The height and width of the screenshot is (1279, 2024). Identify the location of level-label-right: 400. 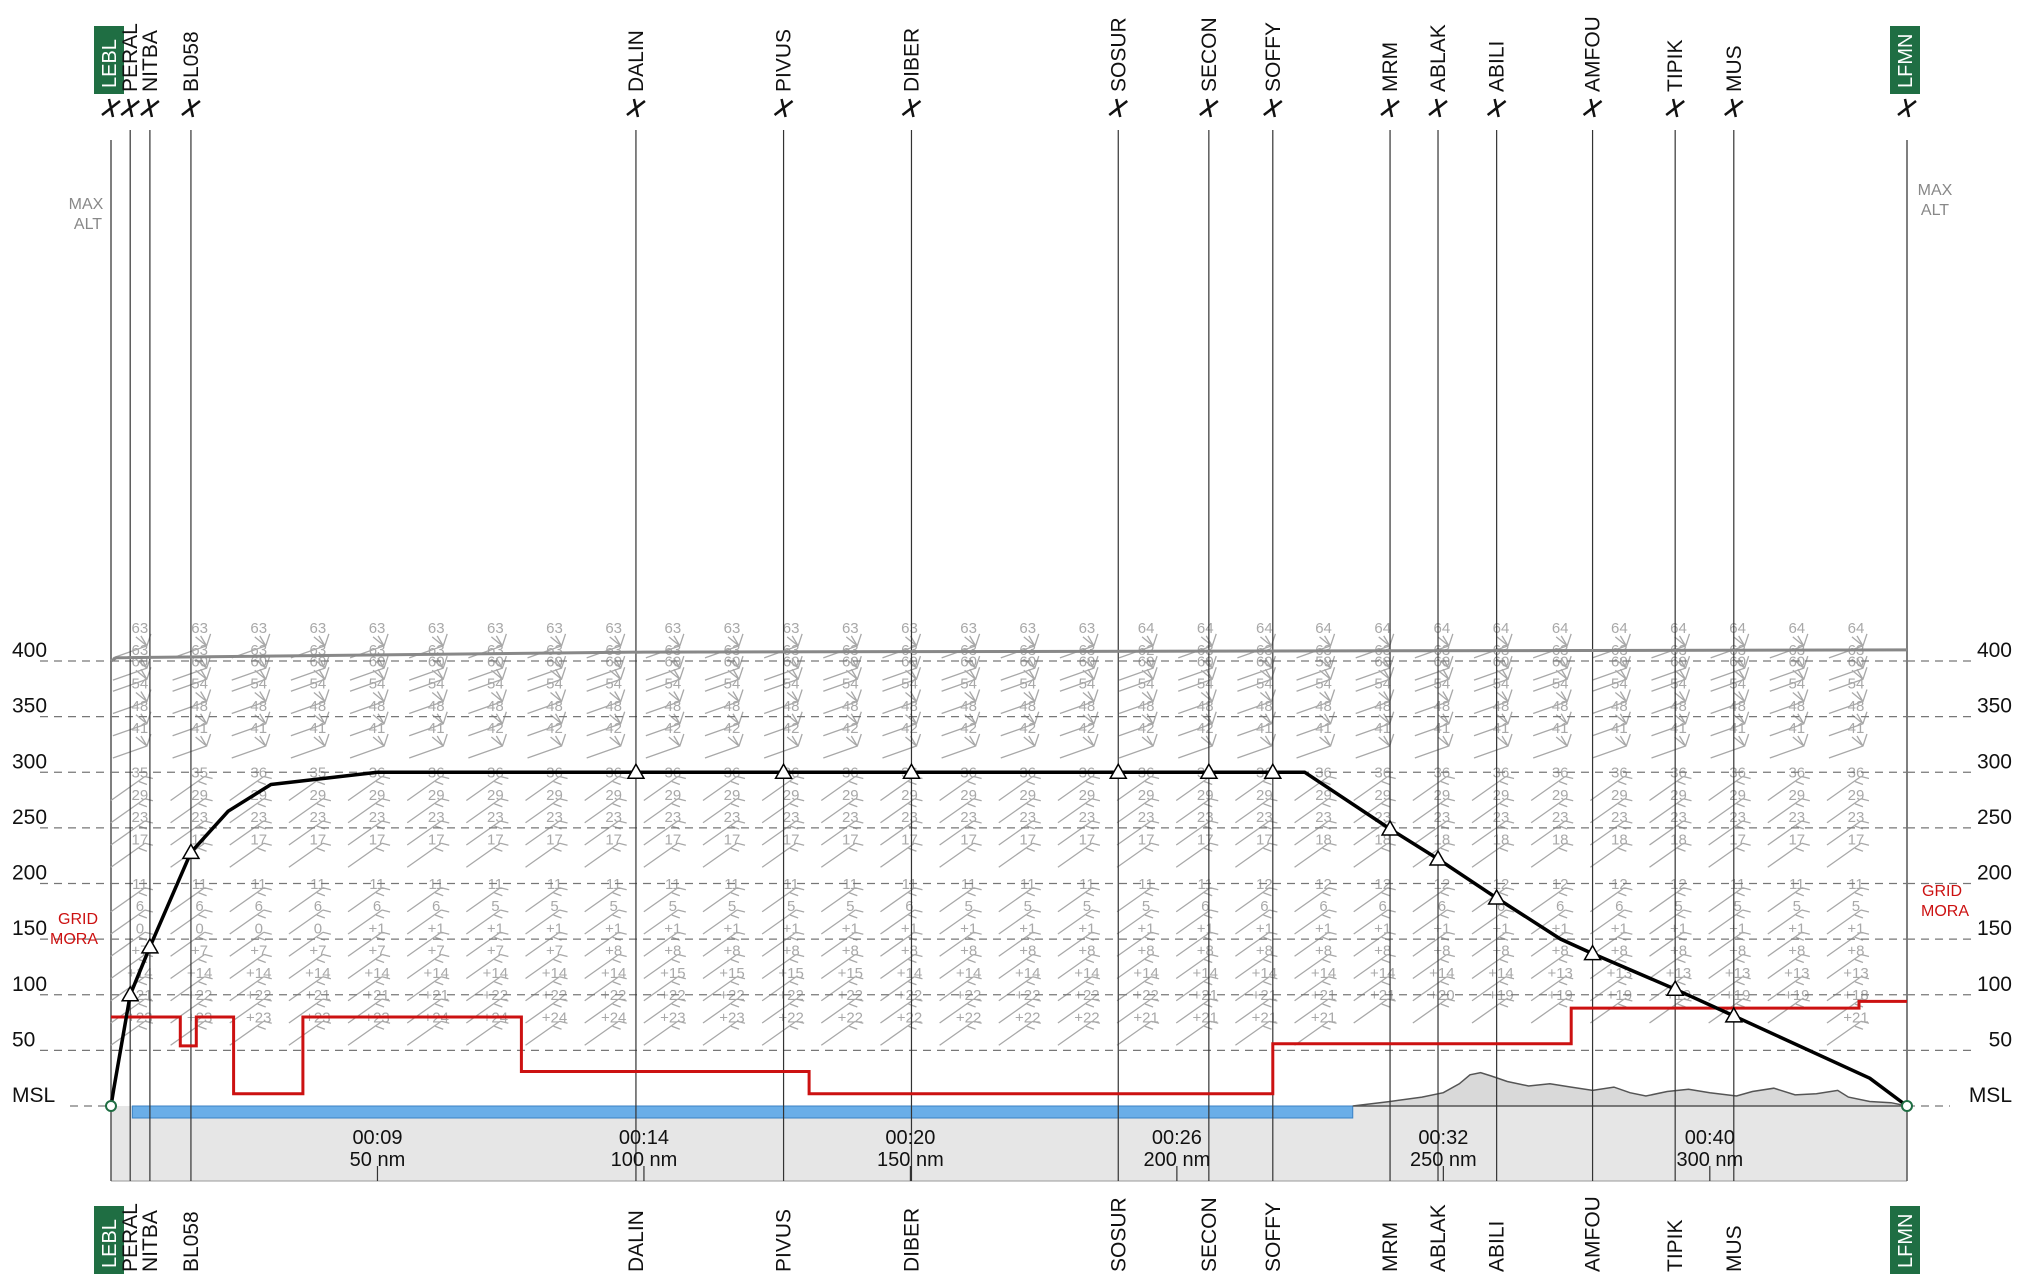
(1994, 650).